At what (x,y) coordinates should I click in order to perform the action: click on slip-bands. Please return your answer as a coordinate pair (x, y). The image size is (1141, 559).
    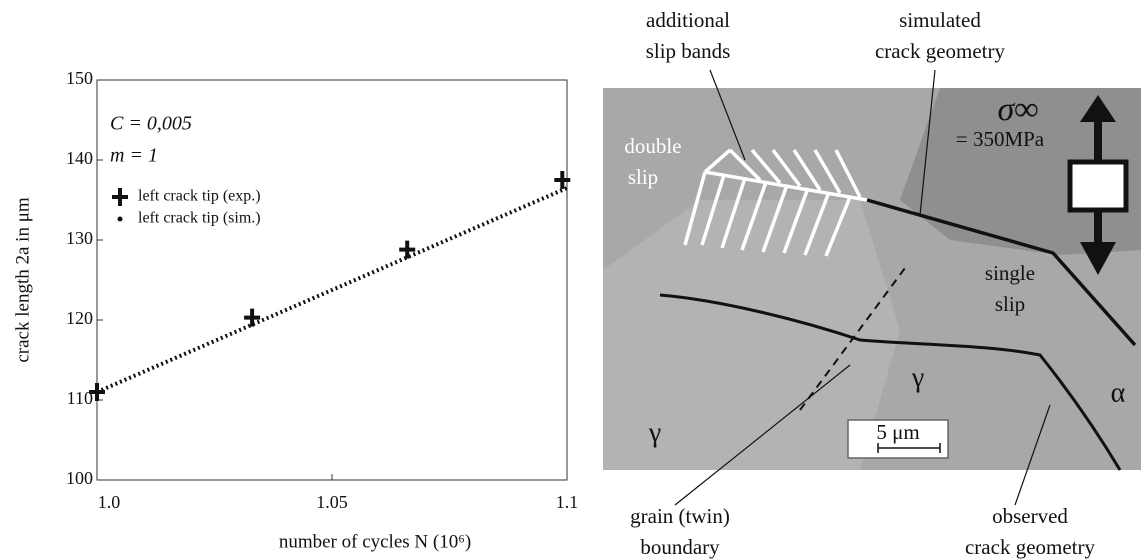
    Looking at the image, I should click on (775, 202).